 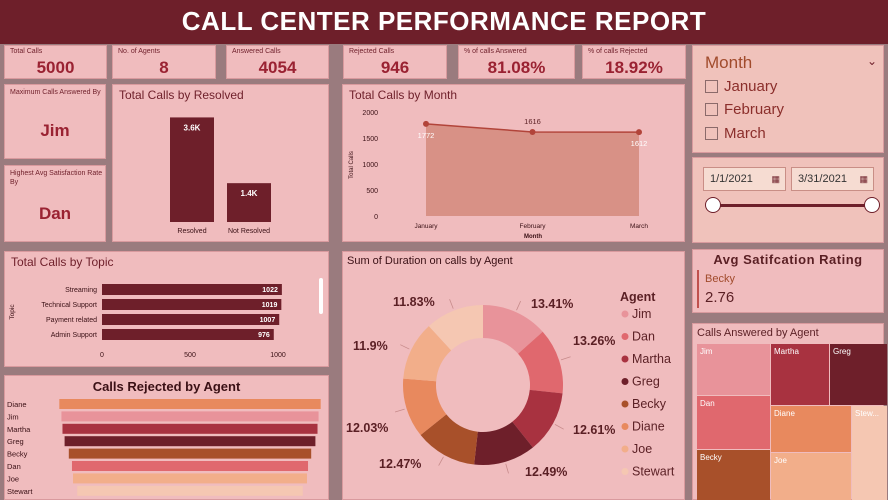 What do you see at coordinates (713, 205) in the screenshot?
I see `date-slider-start-handle` at bounding box center [713, 205].